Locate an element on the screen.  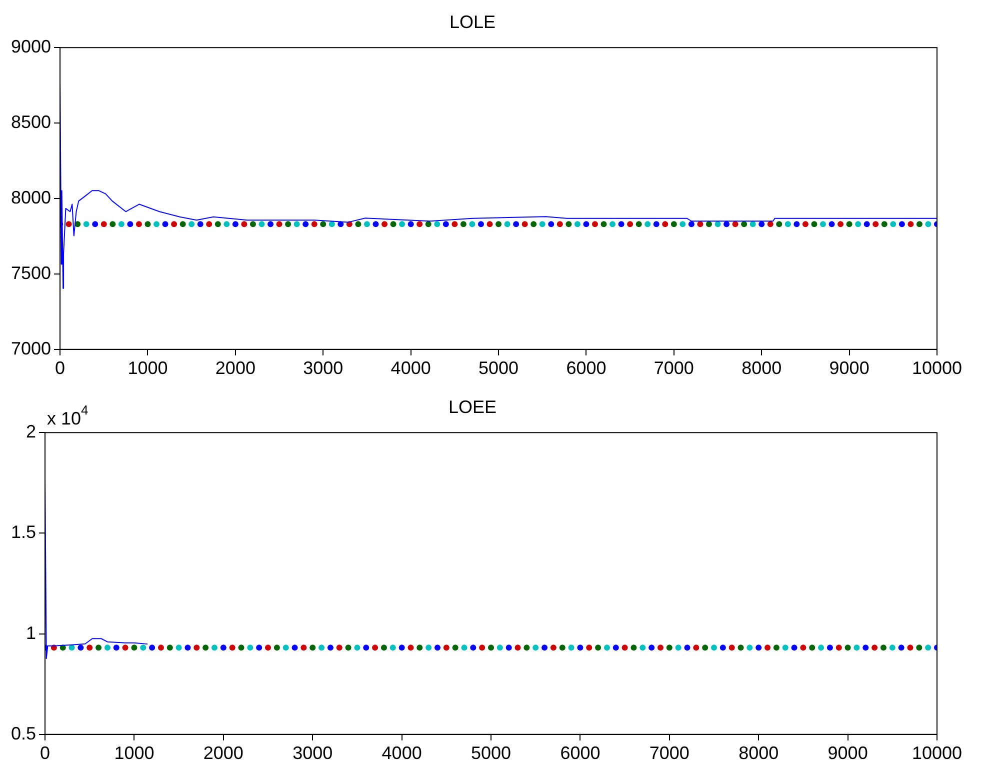
chart-title: LOLE is located at coordinates (472, 22).